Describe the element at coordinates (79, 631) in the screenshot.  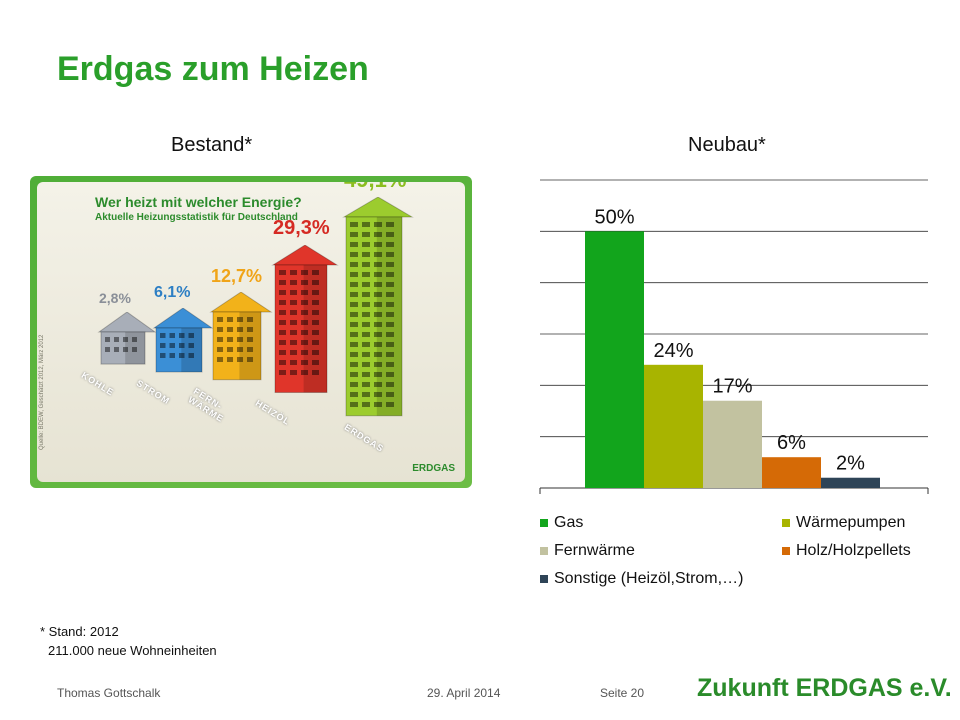
I see `footnote-stand: * Stand: 2012` at that location.